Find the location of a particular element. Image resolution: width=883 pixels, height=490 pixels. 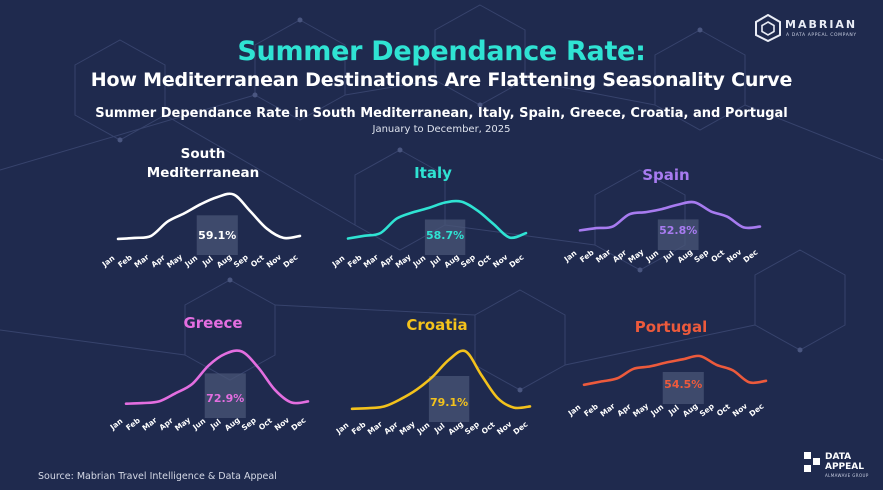

summer-rate-label: 79.1% is located at coordinates (449, 402).